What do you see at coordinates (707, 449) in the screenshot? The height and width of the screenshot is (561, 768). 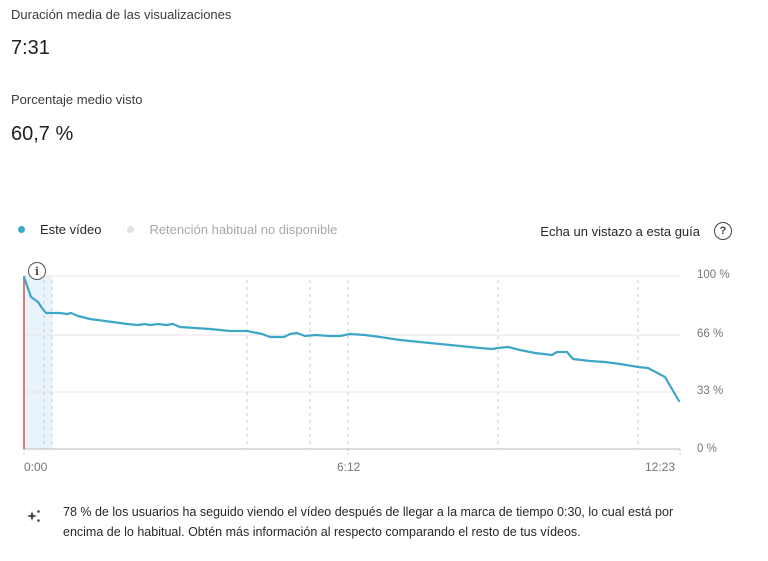 I see `y-tick-0: 0 %` at bounding box center [707, 449].